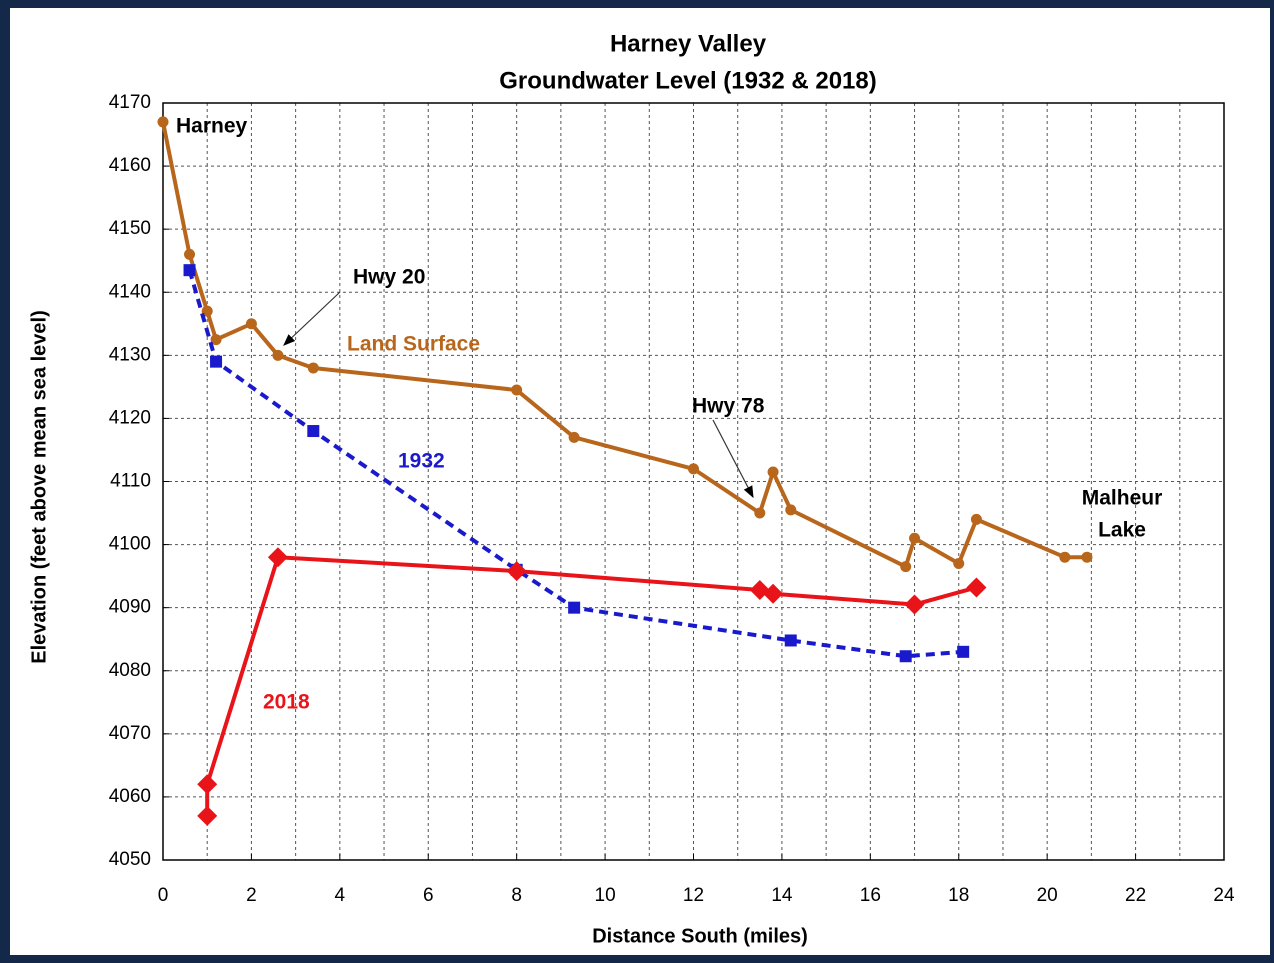 The width and height of the screenshot is (1274, 963). I want to click on x-tick-label: 4, so click(340, 895).